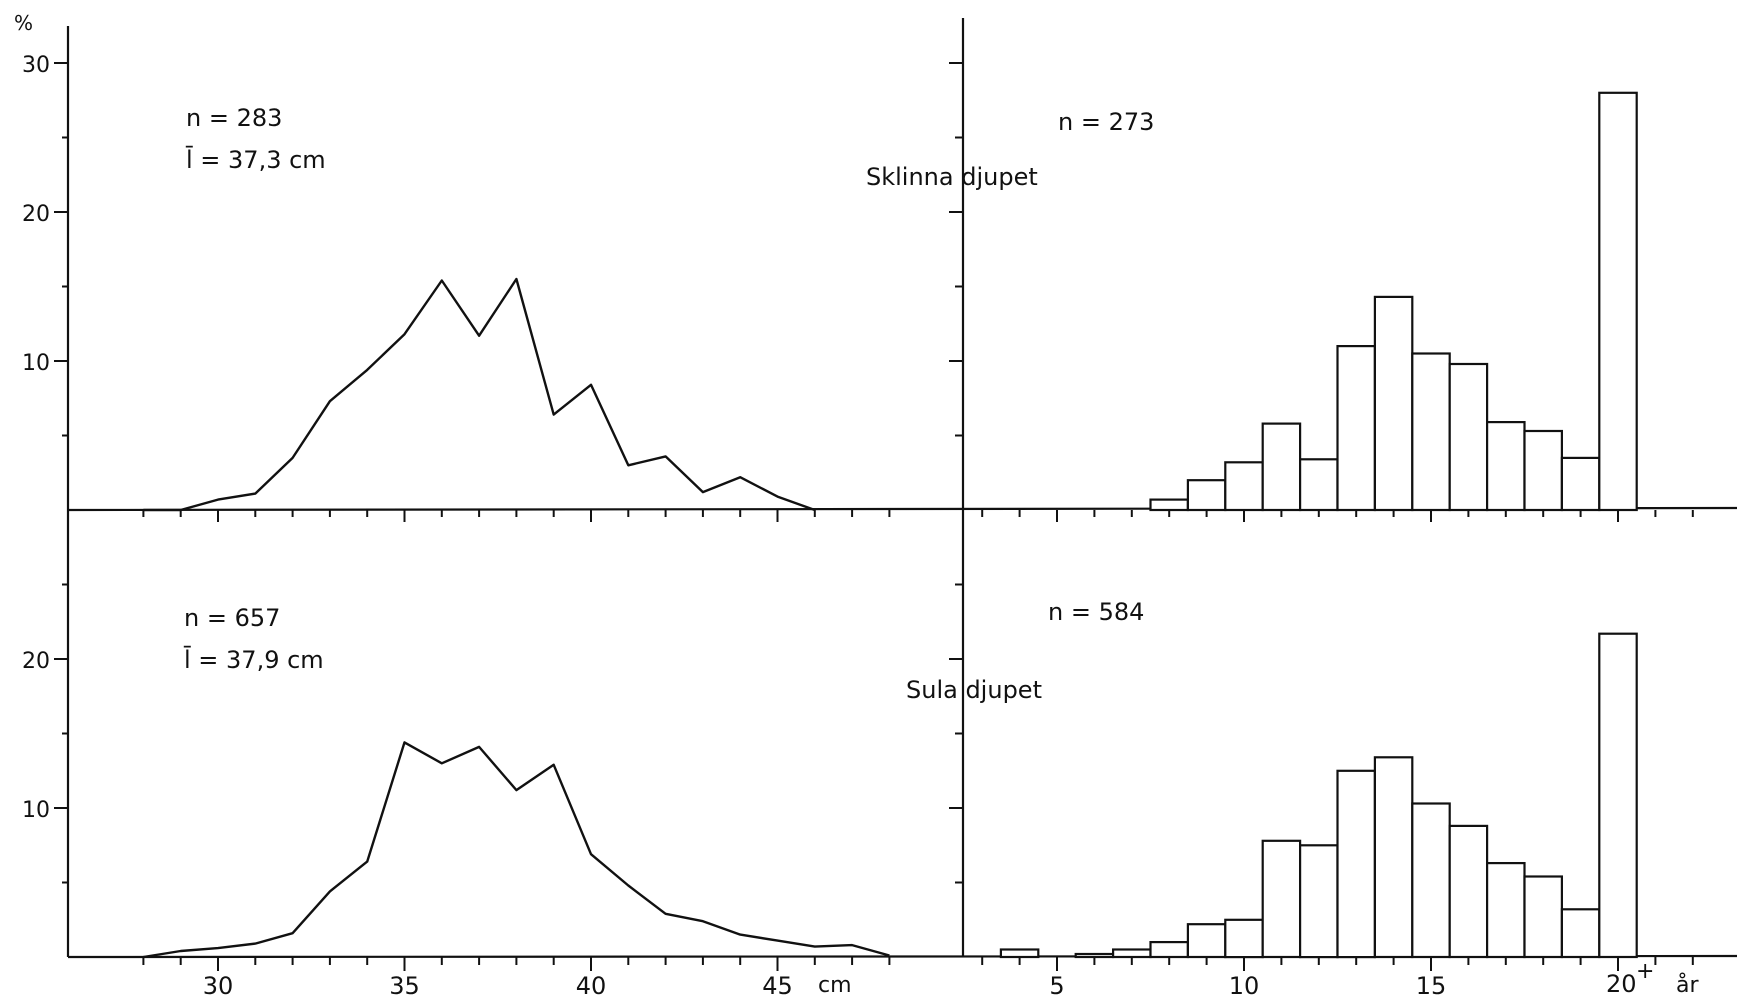 The height and width of the screenshot is (1007, 1737). I want to click on bottom-left-y-tick-label: 10, so click(36, 810).